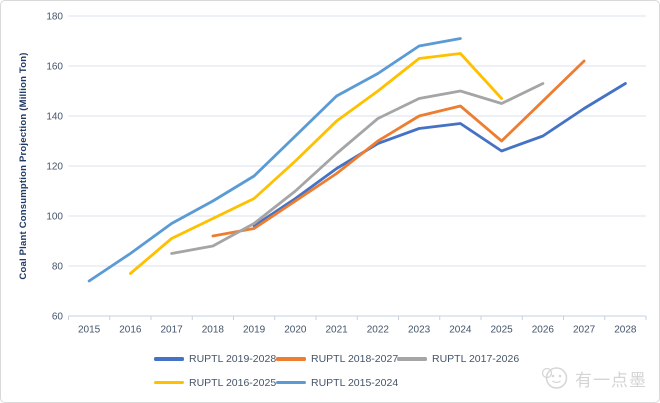 The height and width of the screenshot is (403, 660). Describe the element at coordinates (54, 67) in the screenshot. I see `y-tick-label: 160` at that location.